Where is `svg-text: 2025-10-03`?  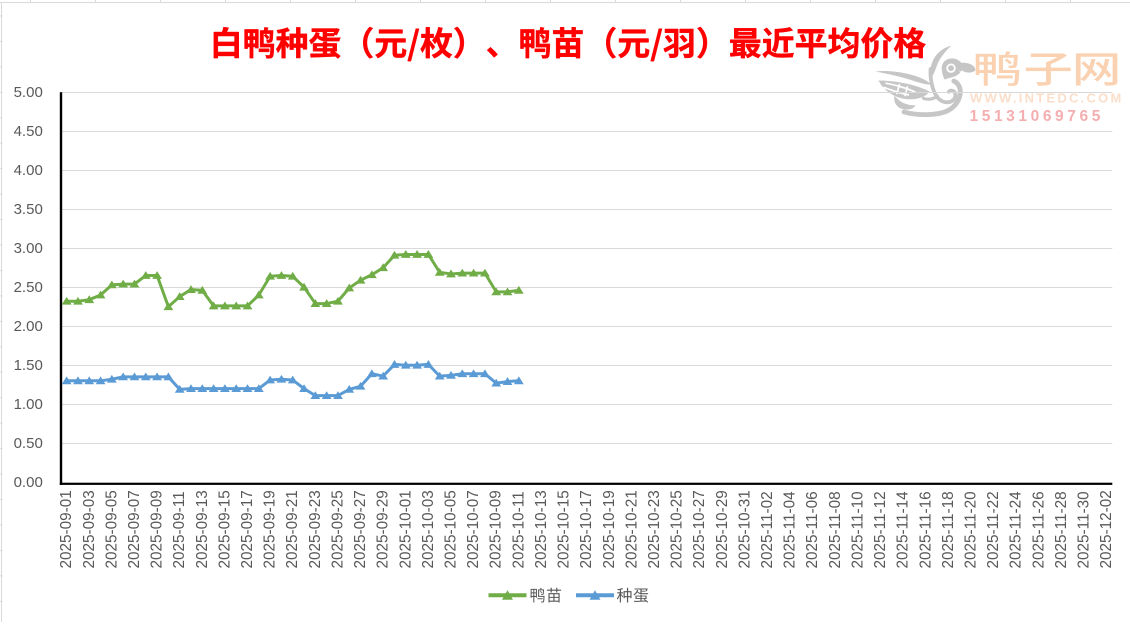
svg-text: 2025-10-03 is located at coordinates (428, 529).